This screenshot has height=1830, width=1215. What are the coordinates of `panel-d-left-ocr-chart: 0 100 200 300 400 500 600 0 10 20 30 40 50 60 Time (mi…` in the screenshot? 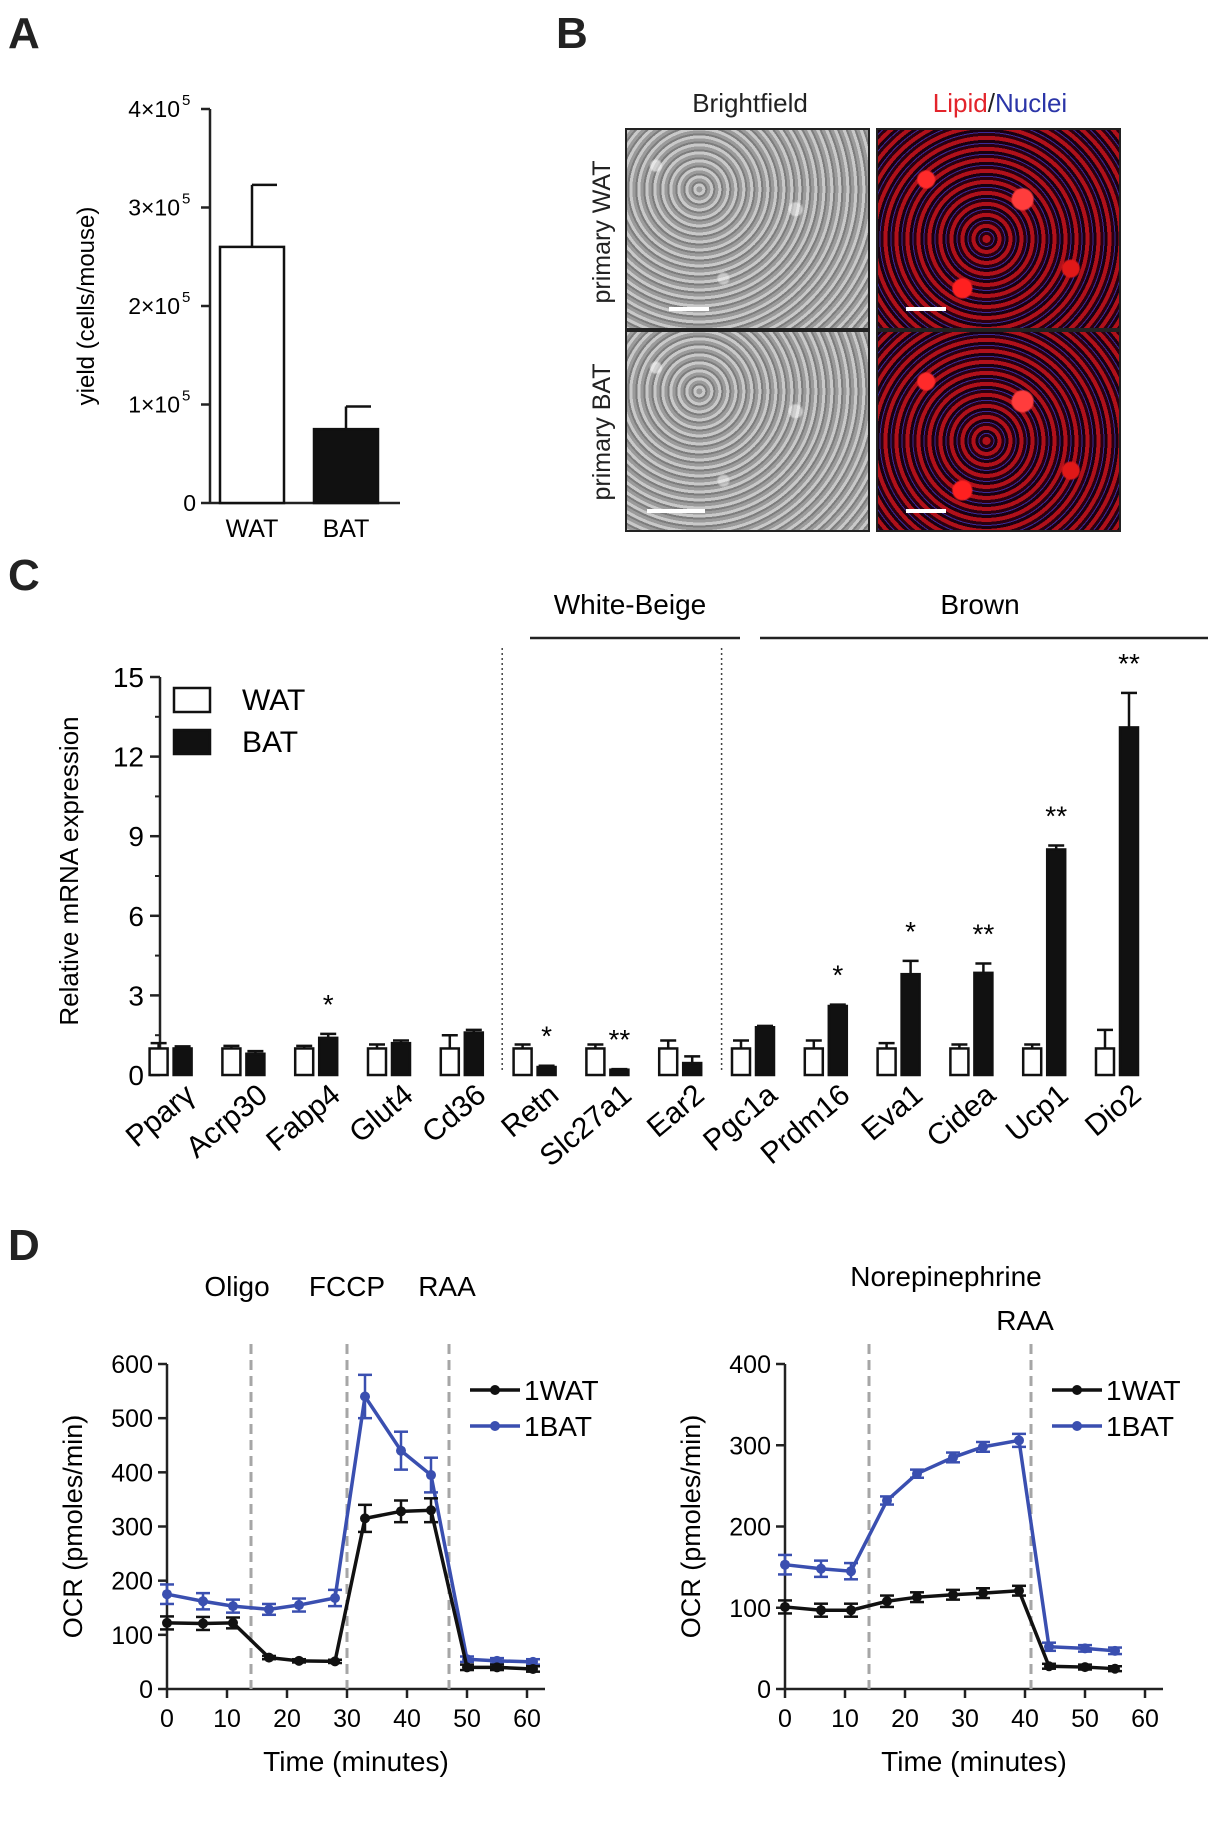 It's located at (328, 1524).